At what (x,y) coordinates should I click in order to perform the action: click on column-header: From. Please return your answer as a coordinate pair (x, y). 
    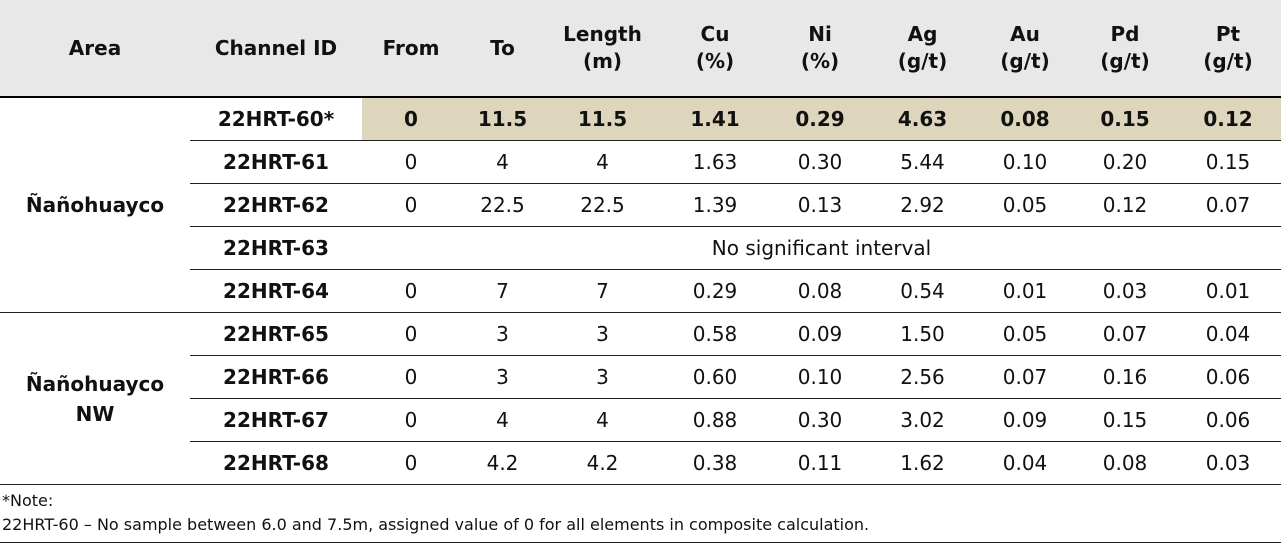
    Looking at the image, I should click on (411, 49).